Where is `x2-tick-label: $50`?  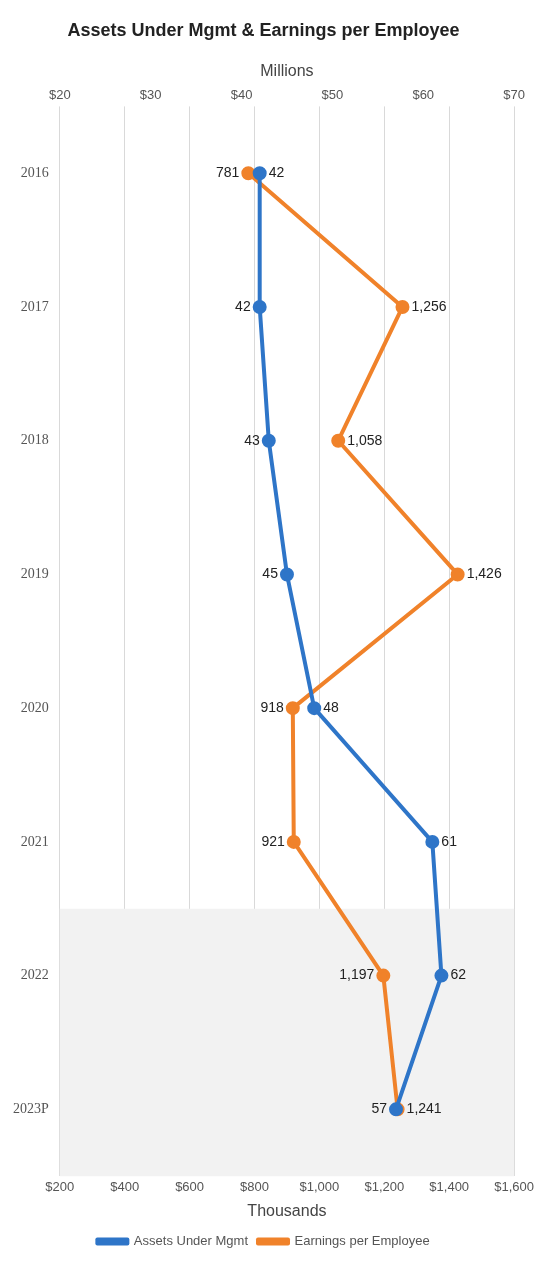
x2-tick-label: $50 is located at coordinates (332, 95).